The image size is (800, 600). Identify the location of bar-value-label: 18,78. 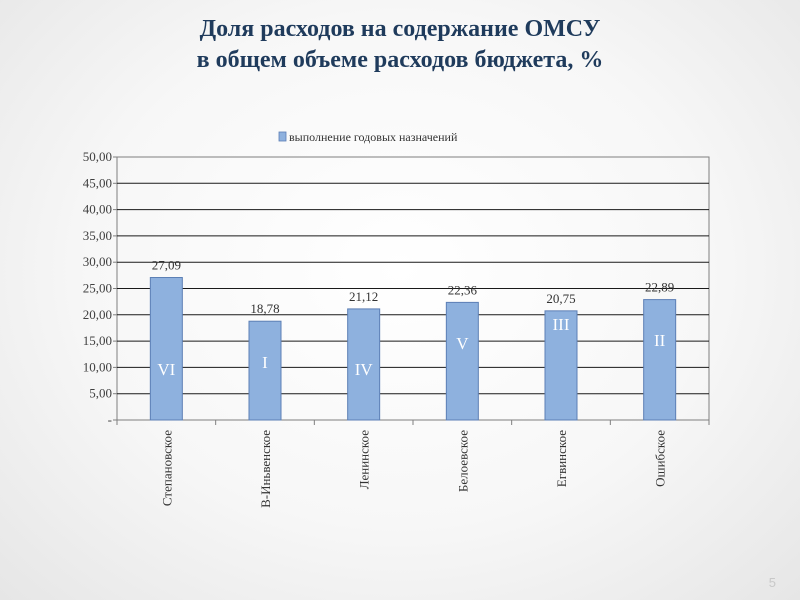
(264, 308).